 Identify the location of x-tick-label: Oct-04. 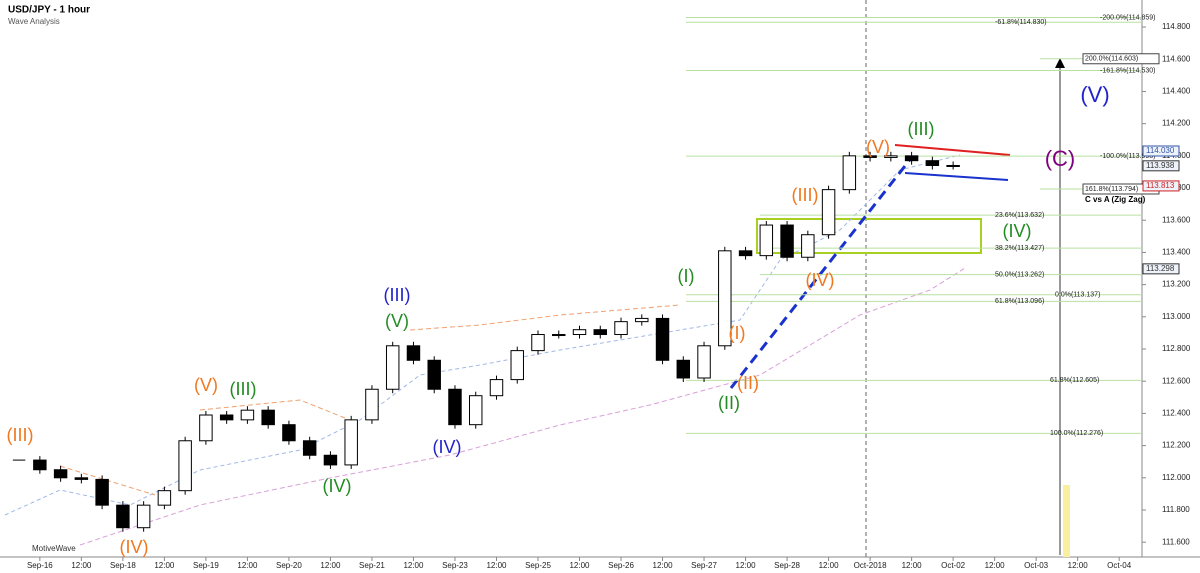
(1119, 565).